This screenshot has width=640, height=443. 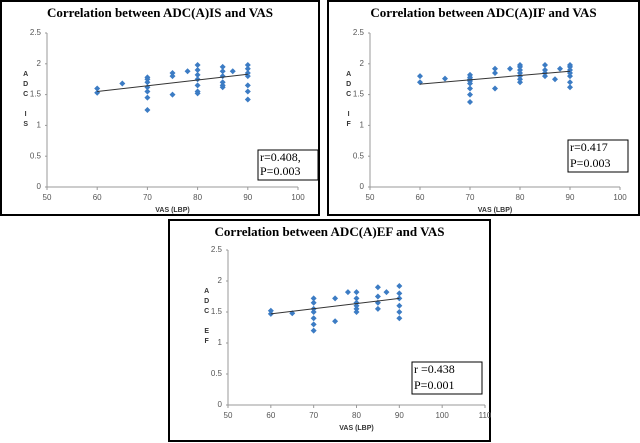 What do you see at coordinates (206, 318) in the screenshot?
I see `y-axis-label: ADC EF` at bounding box center [206, 318].